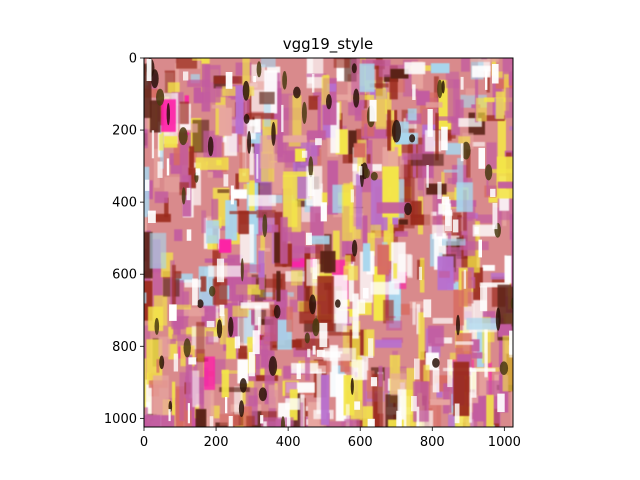 This screenshot has width=640, height=480. Describe the element at coordinates (124, 131) in the screenshot. I see `y-tick-label: 200` at that location.